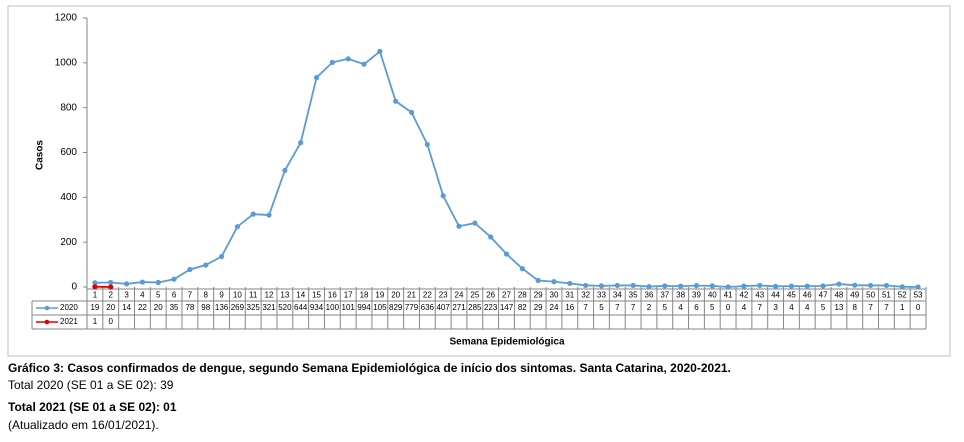 The image size is (964, 442). Describe the element at coordinates (475, 307) in the screenshot. I see `table-value: 285` at that location.